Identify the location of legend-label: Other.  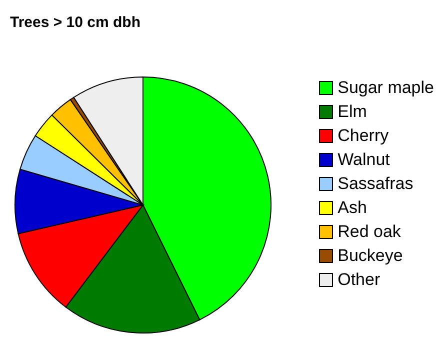
(359, 280).